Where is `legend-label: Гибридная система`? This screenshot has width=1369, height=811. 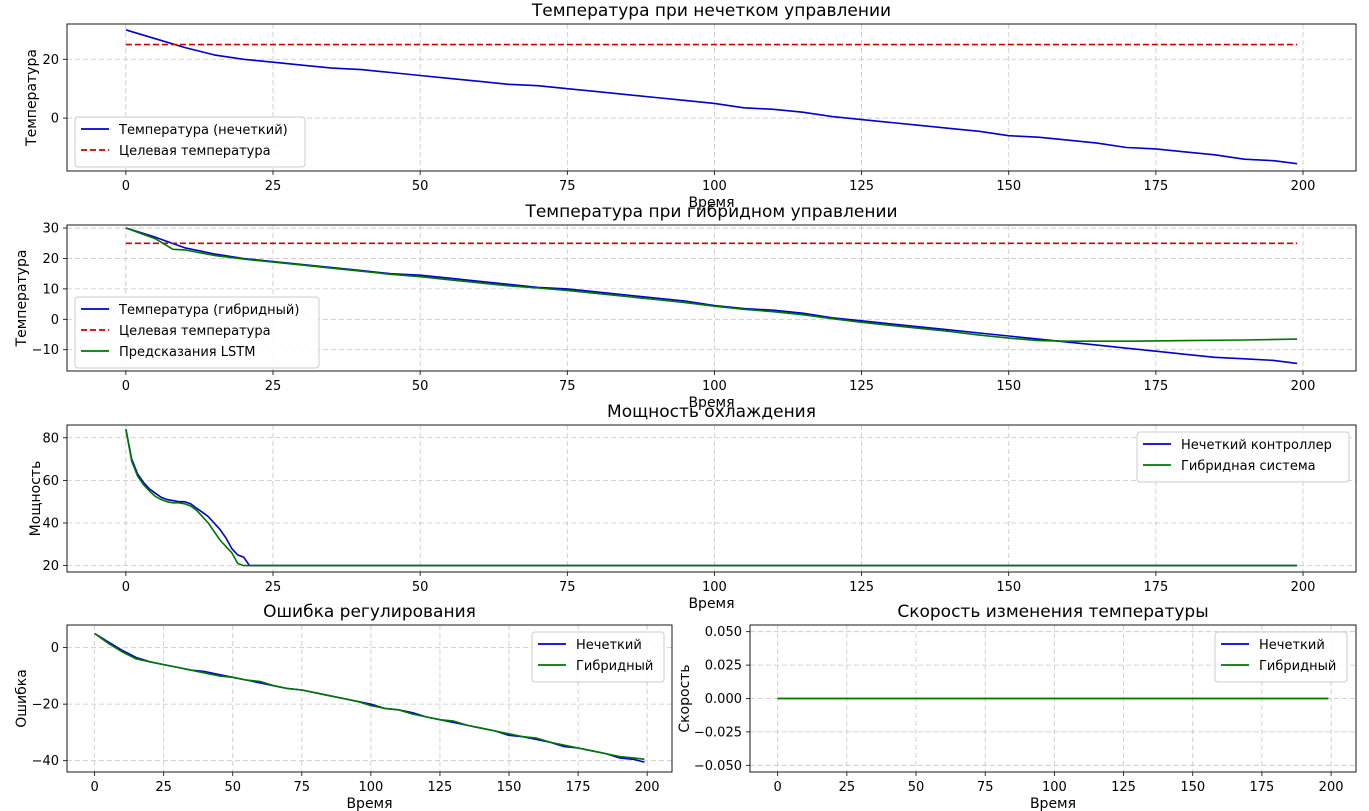 legend-label: Гибридная система is located at coordinates (1248, 466).